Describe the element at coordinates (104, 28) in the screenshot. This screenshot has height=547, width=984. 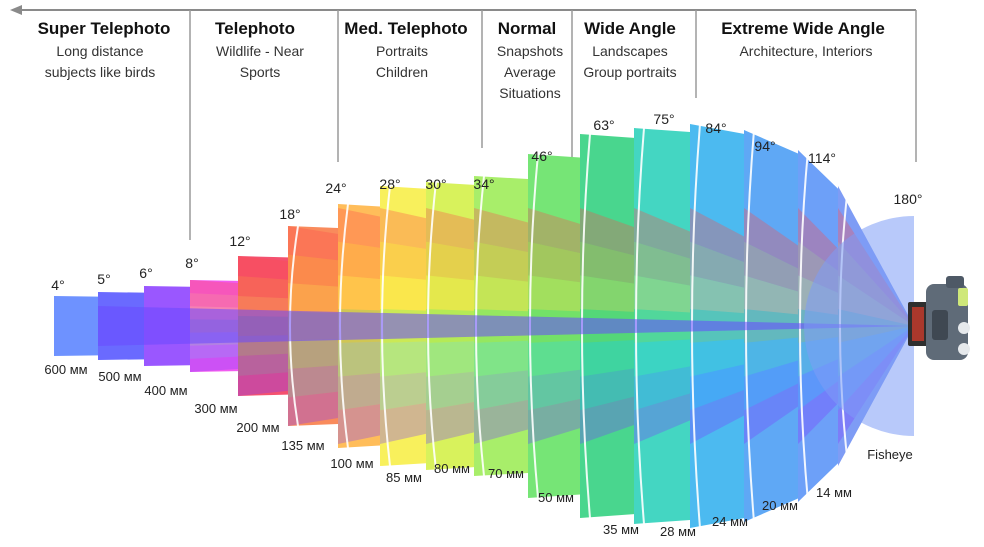
I see `category-title: Super Telephoto` at that location.